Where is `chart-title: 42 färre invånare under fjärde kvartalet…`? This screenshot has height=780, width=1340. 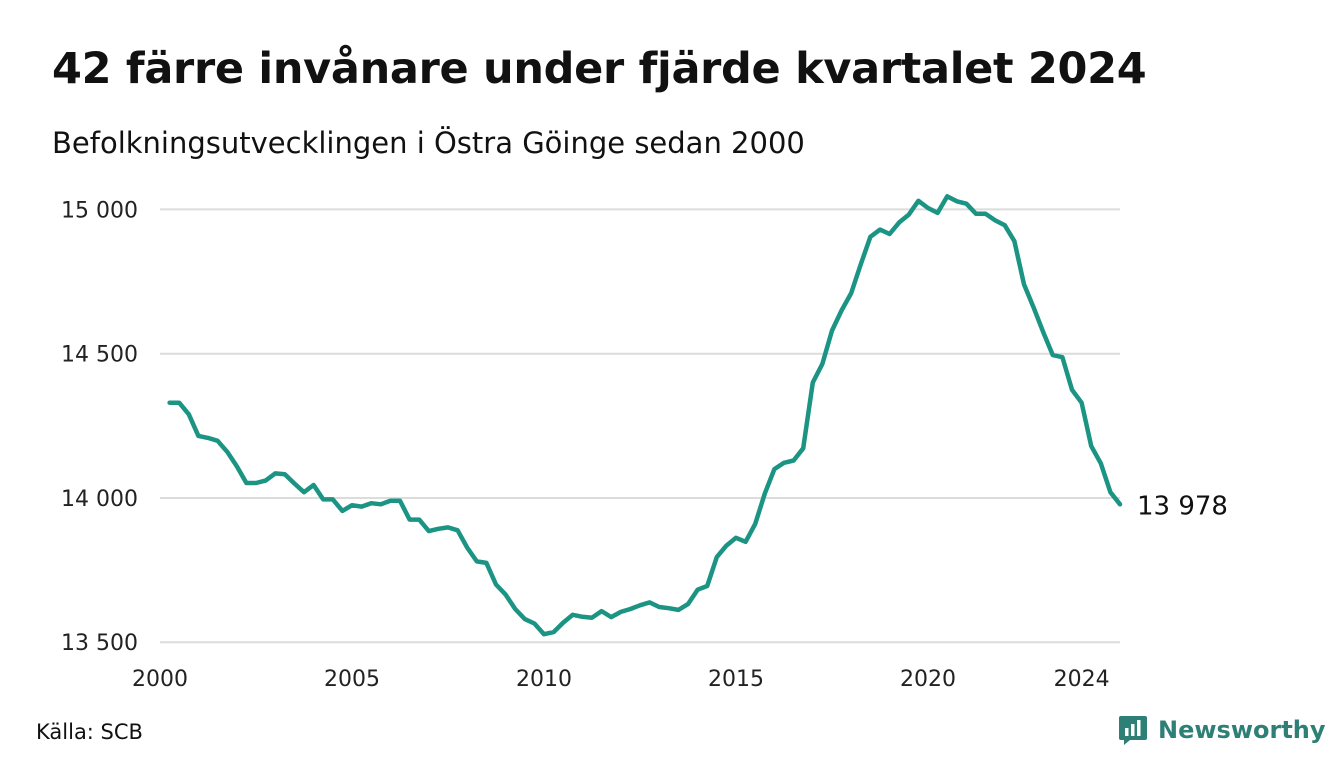
chart-title: 42 färre invånare under fjärde kvartalet… is located at coordinates (599, 69).